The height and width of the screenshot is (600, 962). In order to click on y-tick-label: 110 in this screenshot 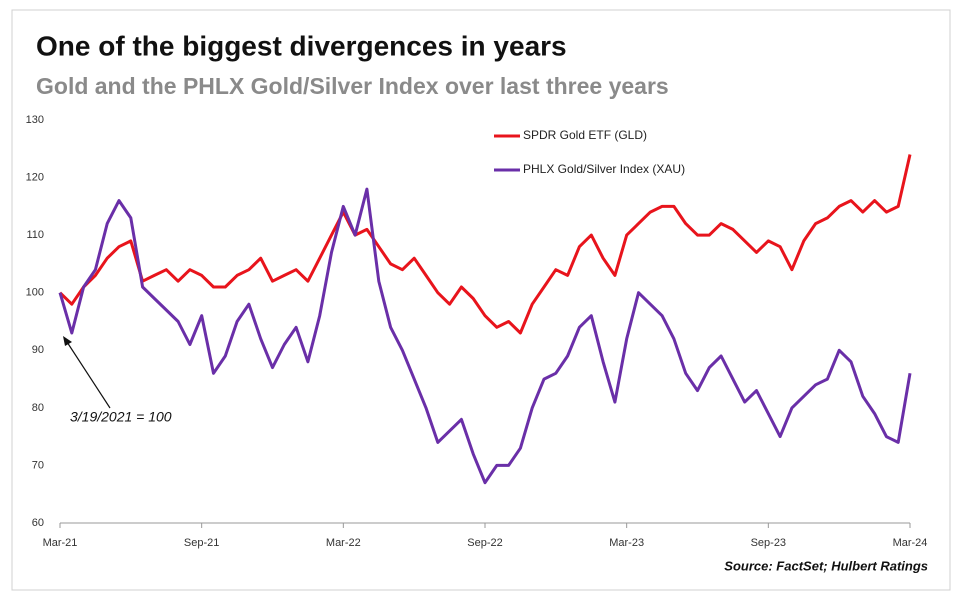, I will do `click(35, 235)`.